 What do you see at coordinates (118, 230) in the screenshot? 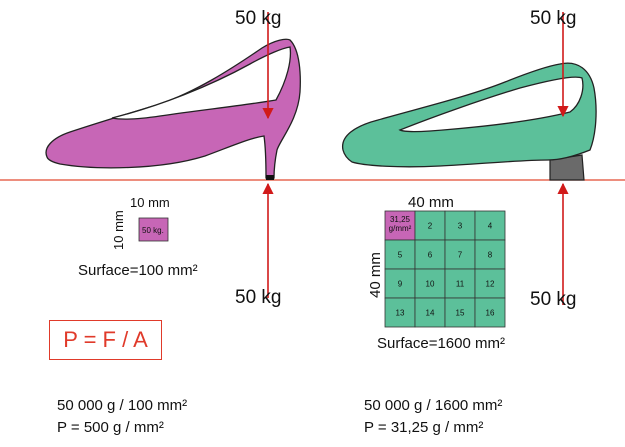
I see `left-height-label: 10 mm` at bounding box center [118, 230].